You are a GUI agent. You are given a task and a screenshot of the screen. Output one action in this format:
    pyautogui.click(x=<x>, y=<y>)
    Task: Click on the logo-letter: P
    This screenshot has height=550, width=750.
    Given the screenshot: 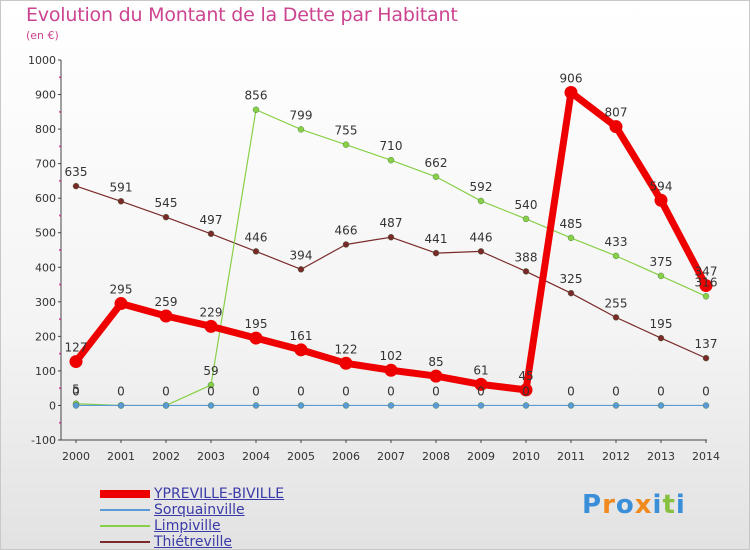 What is the action you would take?
    pyautogui.click(x=592, y=505)
    